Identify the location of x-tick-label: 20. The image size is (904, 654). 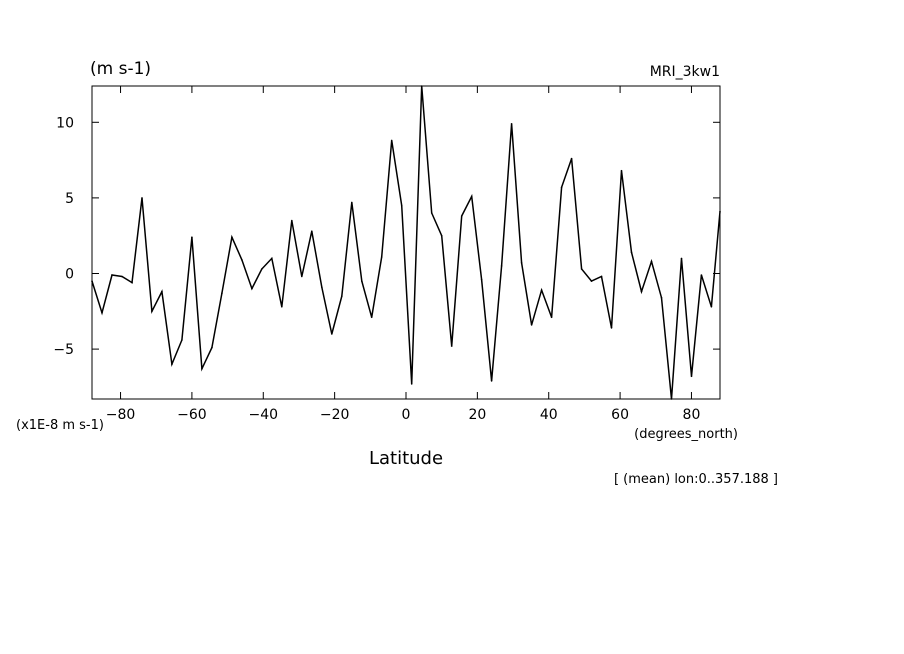
(477, 415).